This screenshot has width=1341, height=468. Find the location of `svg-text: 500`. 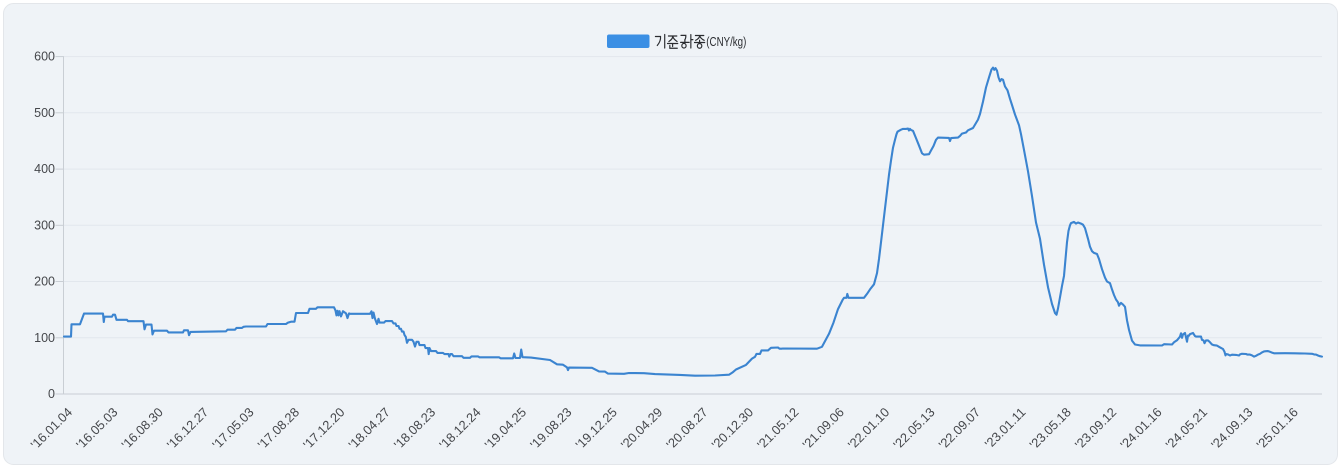

svg-text: 500 is located at coordinates (44, 113).